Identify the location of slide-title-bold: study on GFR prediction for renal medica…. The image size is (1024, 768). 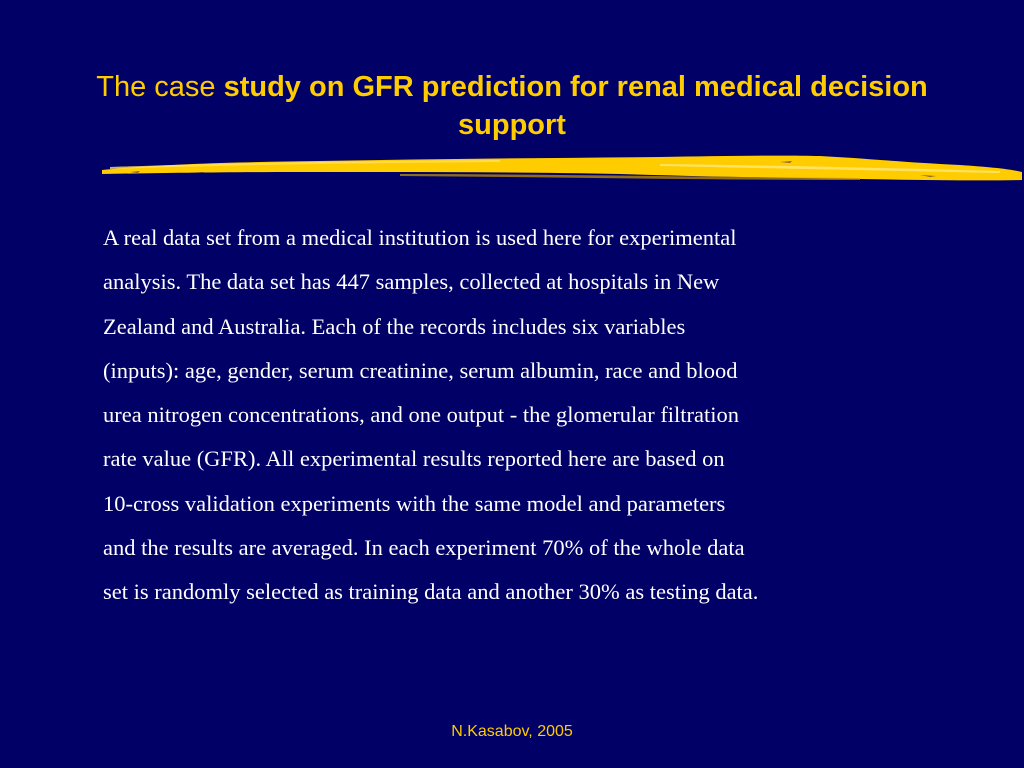
(575, 106).